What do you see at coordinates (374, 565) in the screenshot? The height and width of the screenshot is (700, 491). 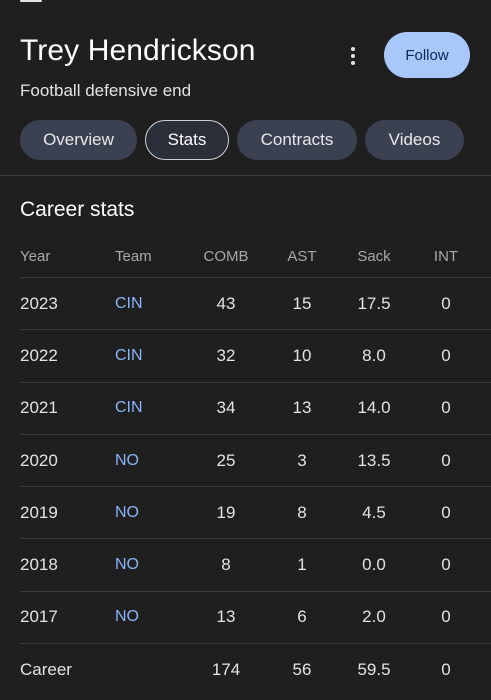 I see `sack-cell: 0.0` at bounding box center [374, 565].